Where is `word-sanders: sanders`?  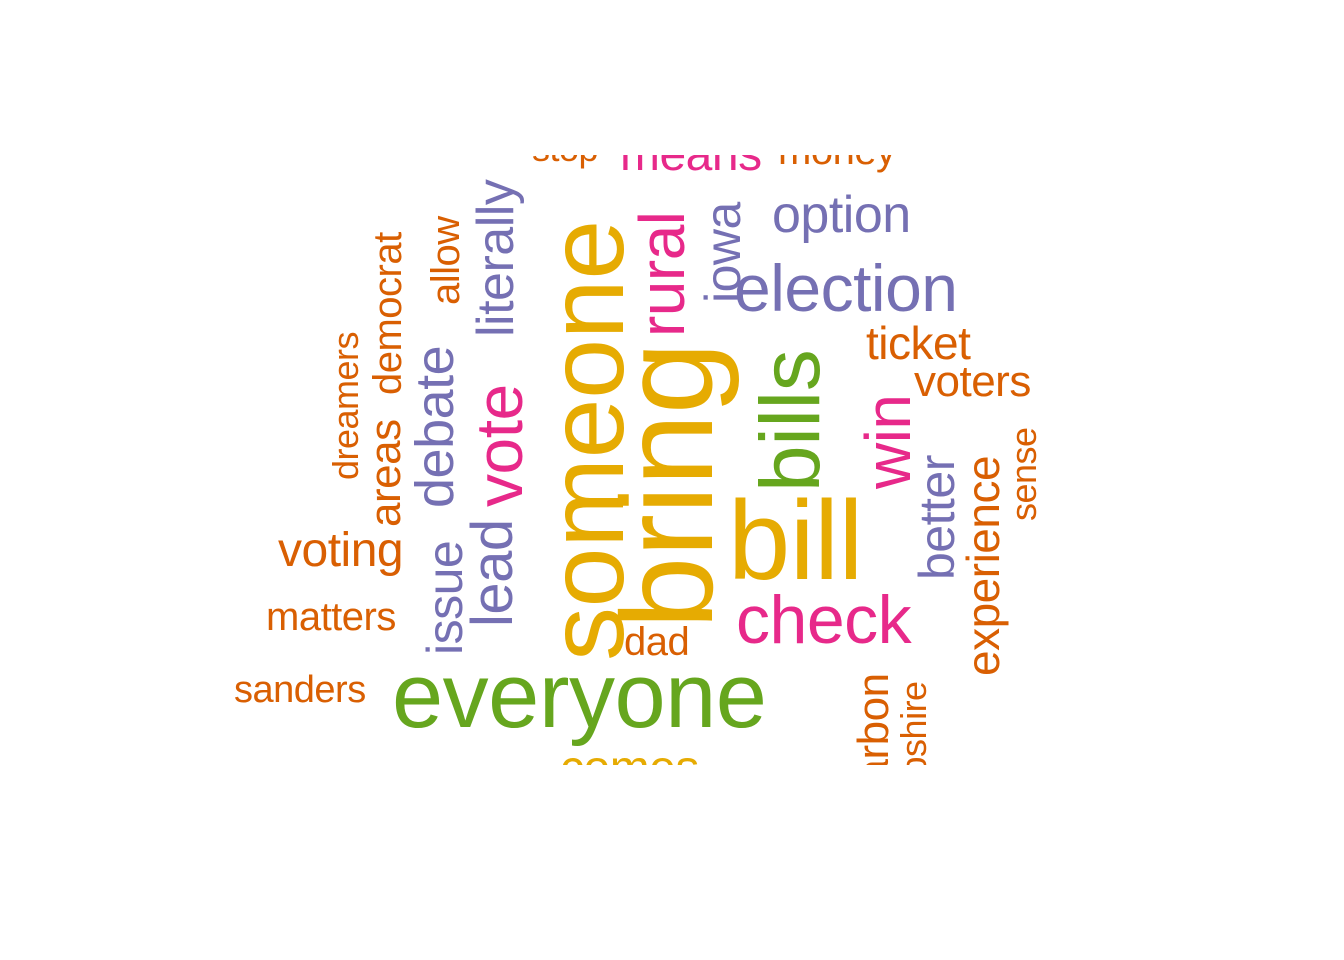 word-sanders: sanders is located at coordinates (300, 690).